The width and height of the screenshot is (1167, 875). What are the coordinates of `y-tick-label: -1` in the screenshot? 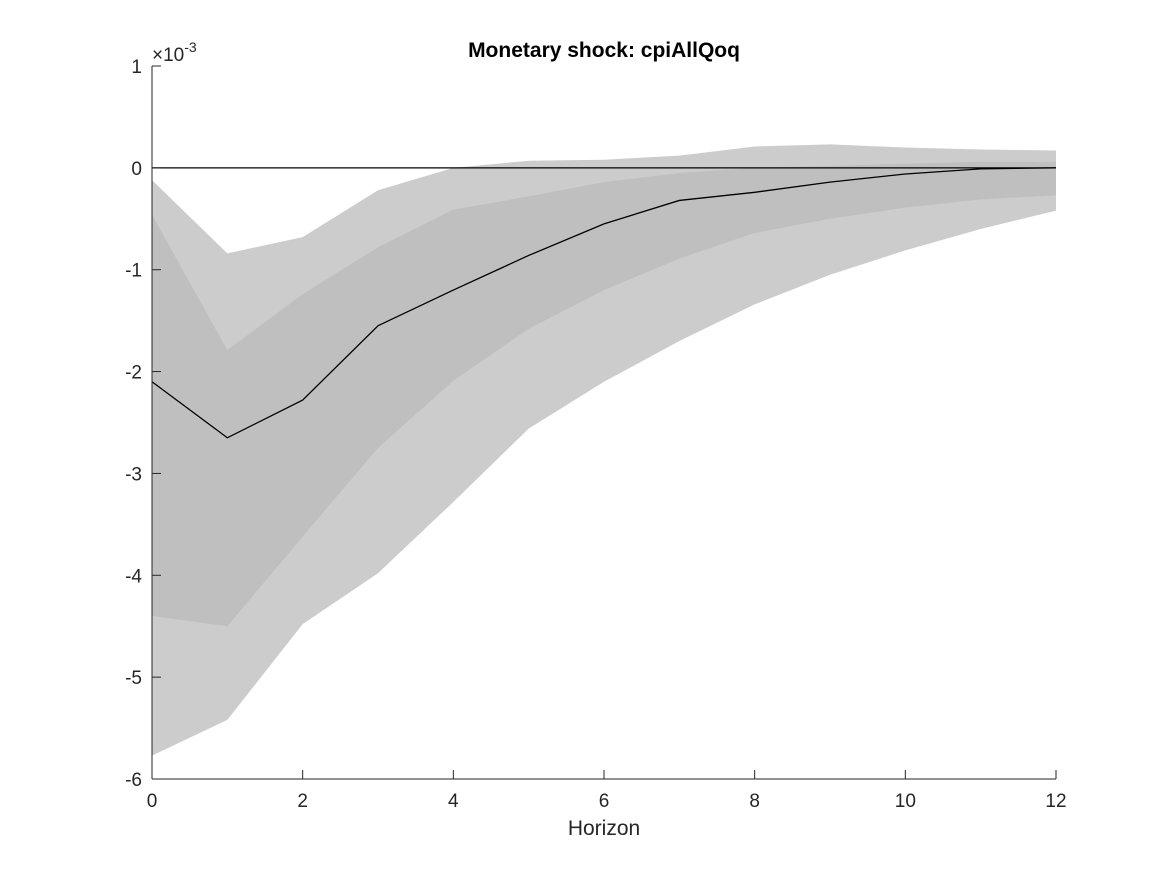 It's located at (133, 271).